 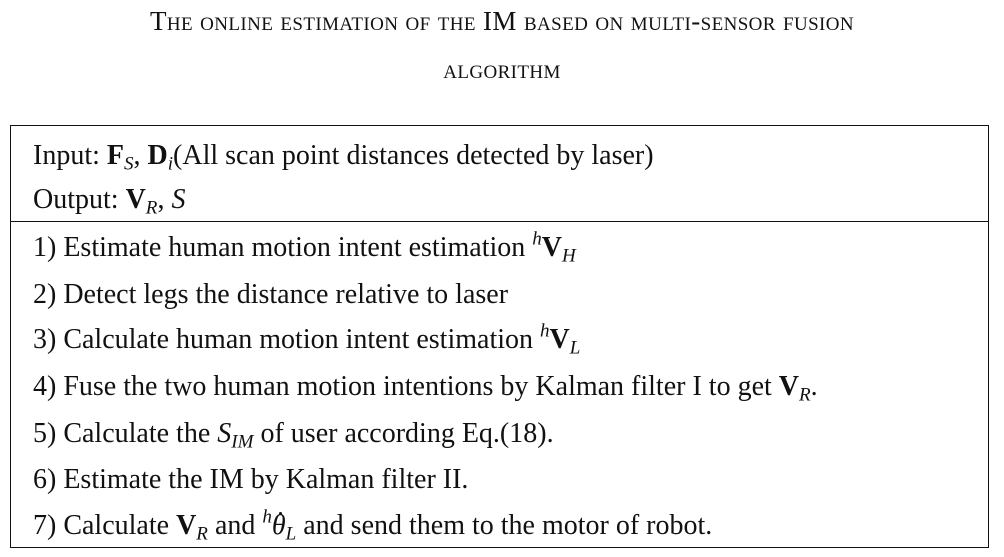 What do you see at coordinates (291, 534) in the screenshot?
I see `step-7-subscript-L: L` at bounding box center [291, 534].